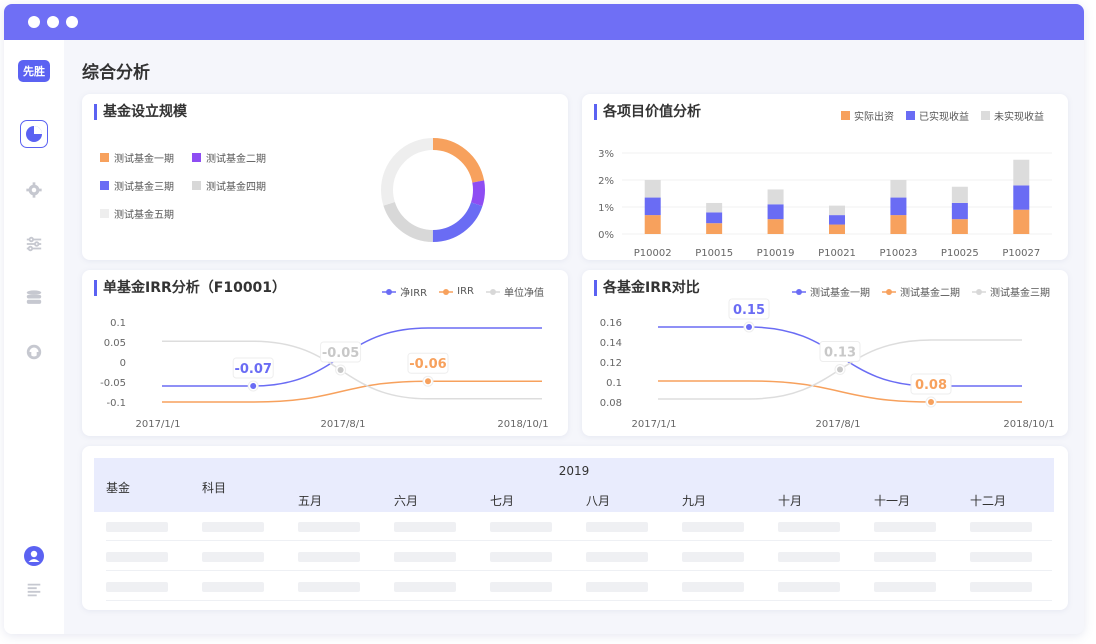 Image resolution: width=1096 pixels, height=644 pixels. Describe the element at coordinates (406, 501) in the screenshot. I see `month-header: 六月` at that location.